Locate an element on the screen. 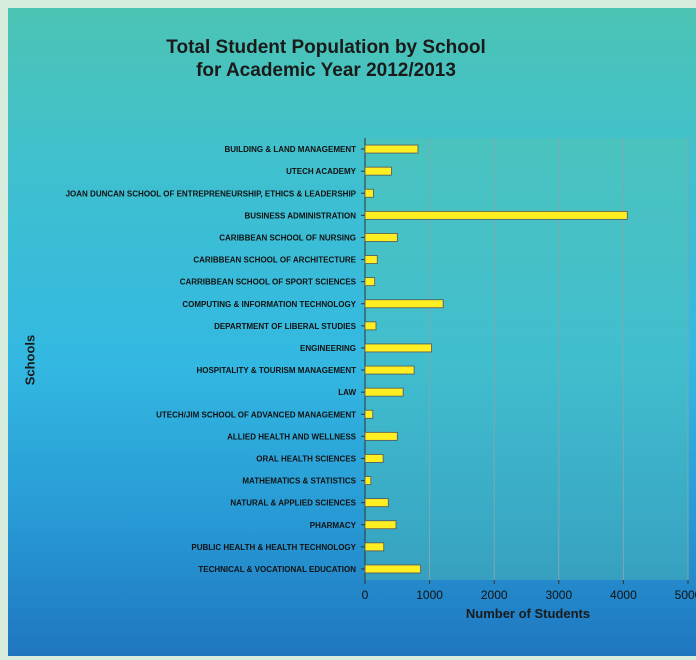  category-label: UTECH/JIM SCHOOL OF ADVANCED MANAGEMENT is located at coordinates (256, 414).